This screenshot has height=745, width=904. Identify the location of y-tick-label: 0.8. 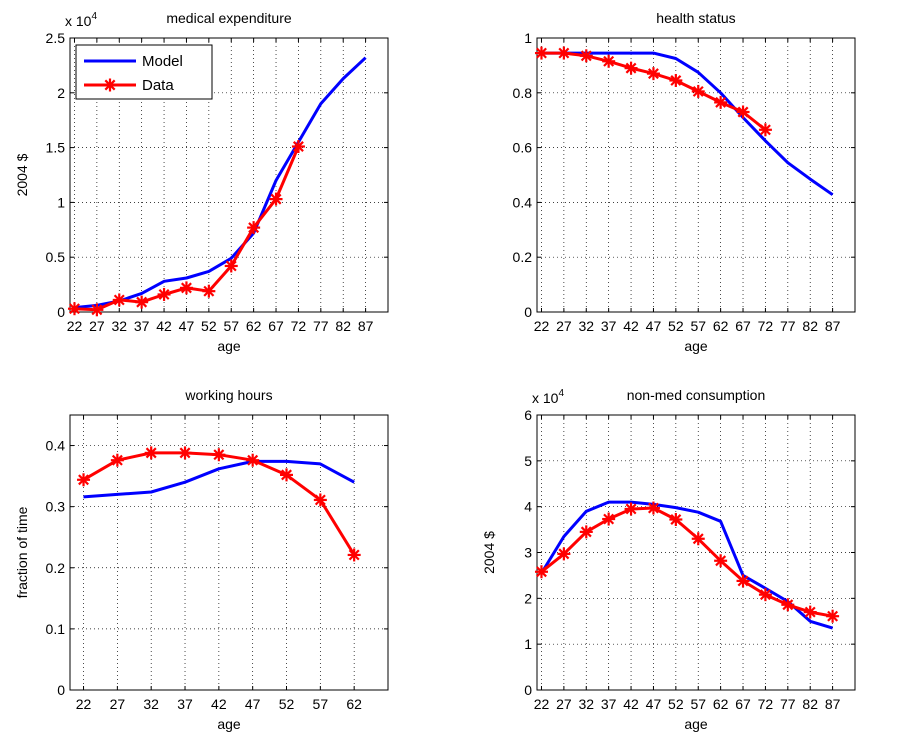
(523, 93).